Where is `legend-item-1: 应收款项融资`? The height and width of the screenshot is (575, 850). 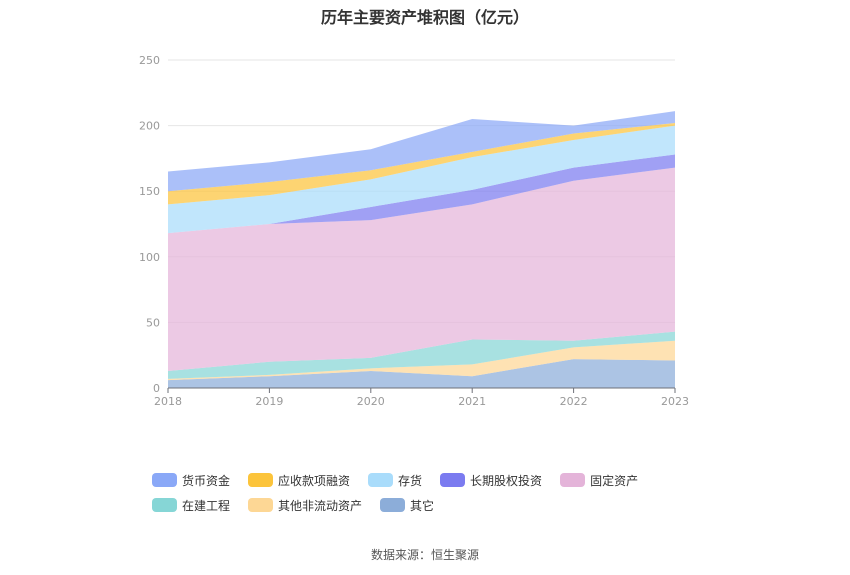
legend-item-1: 应收款项融资 is located at coordinates (299, 480).